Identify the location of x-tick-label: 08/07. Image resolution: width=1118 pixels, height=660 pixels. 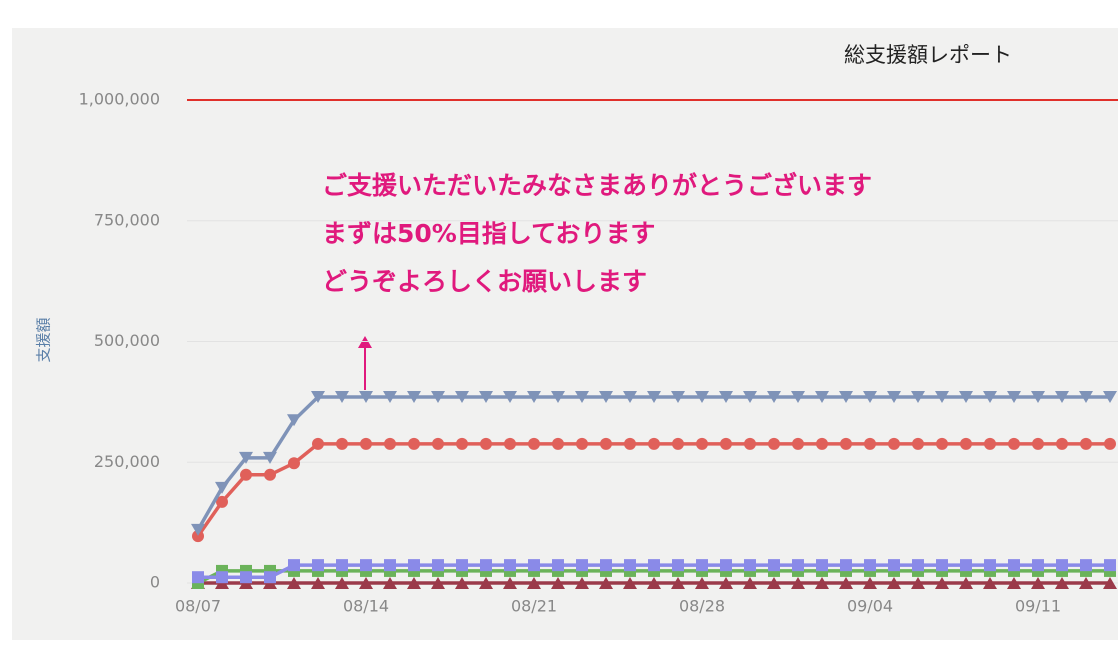
(198, 606).